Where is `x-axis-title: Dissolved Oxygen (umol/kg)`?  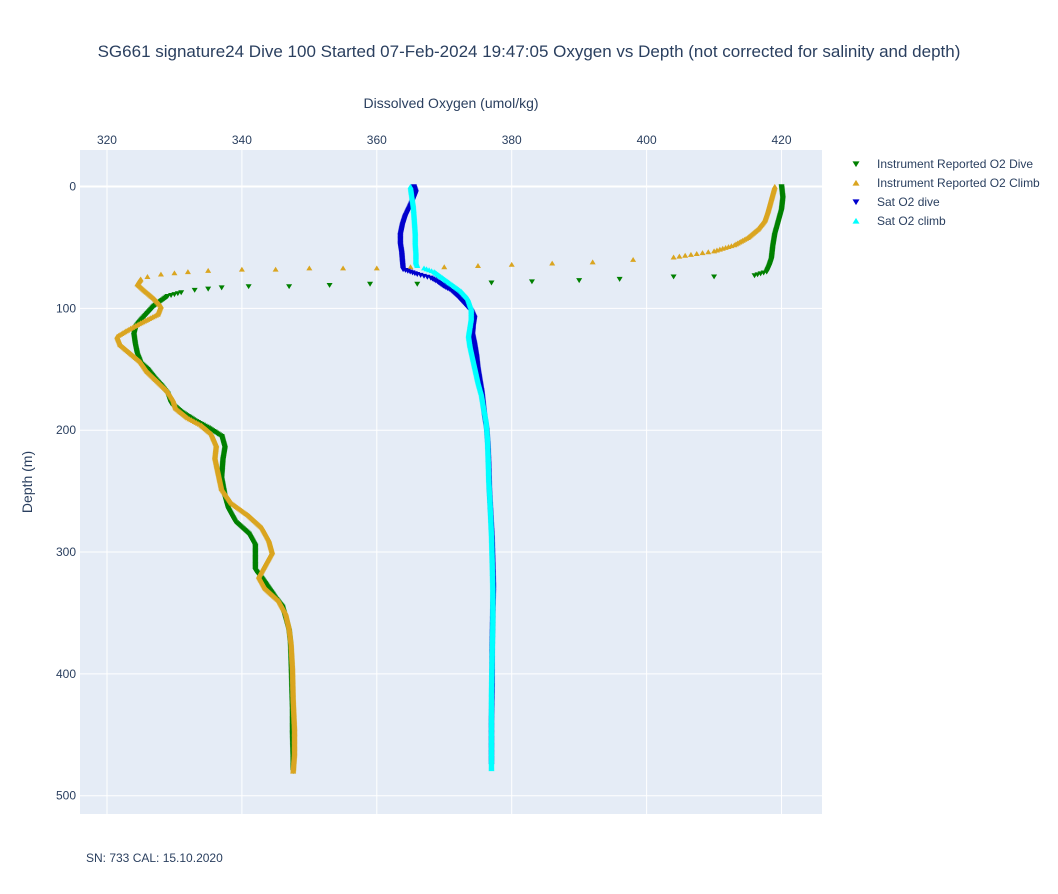 x-axis-title: Dissolved Oxygen (umol/kg) is located at coordinates (450, 103).